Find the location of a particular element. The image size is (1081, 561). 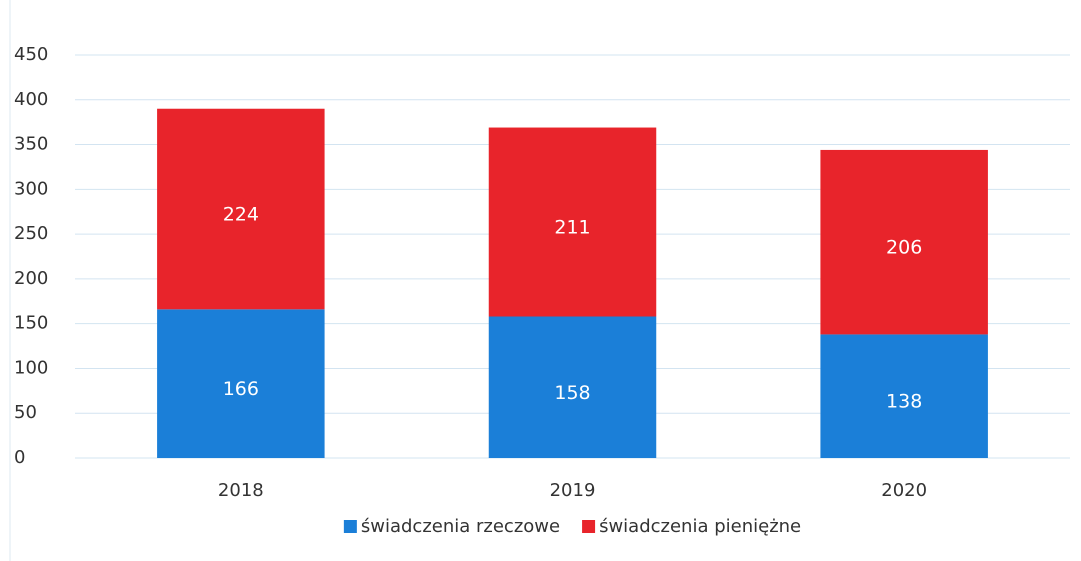

data-label: 138 is located at coordinates (904, 402).